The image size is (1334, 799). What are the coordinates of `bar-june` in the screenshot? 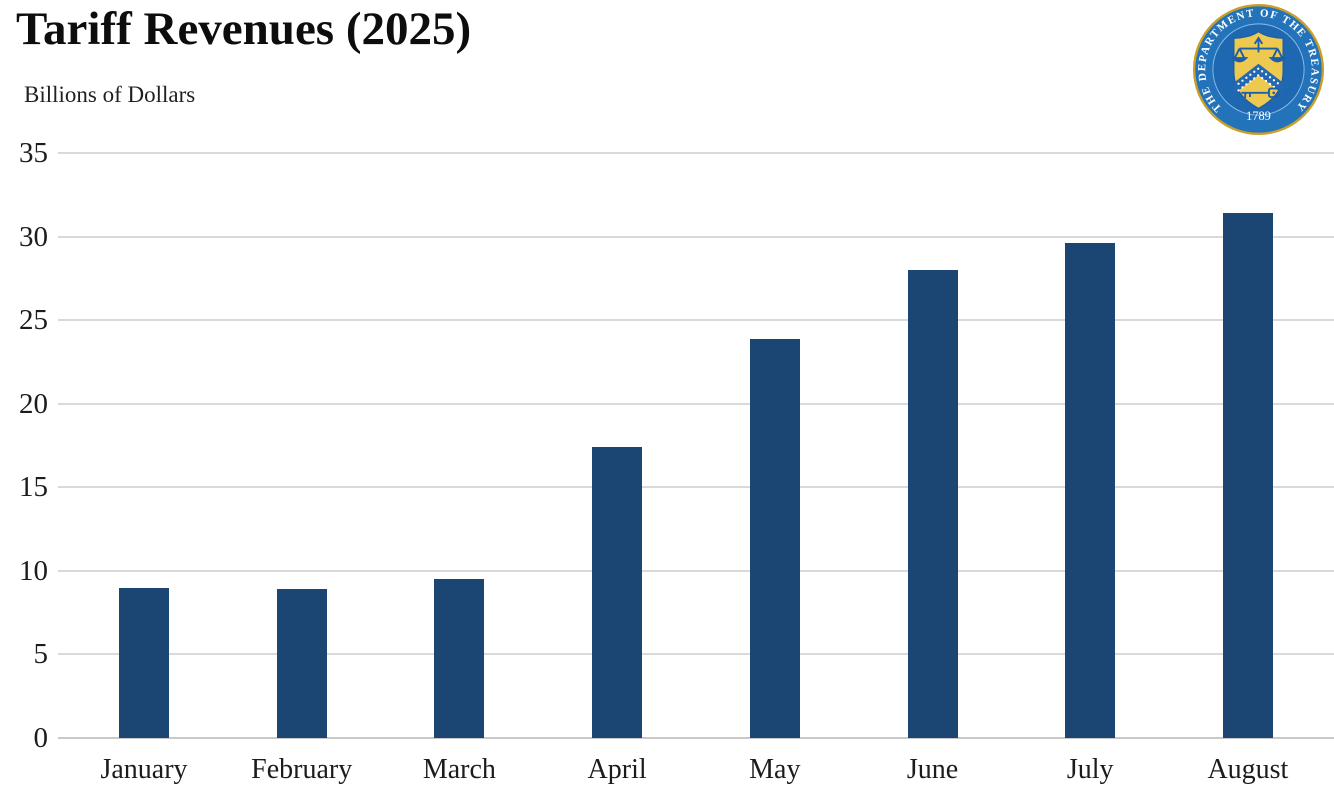 It's located at (932, 504).